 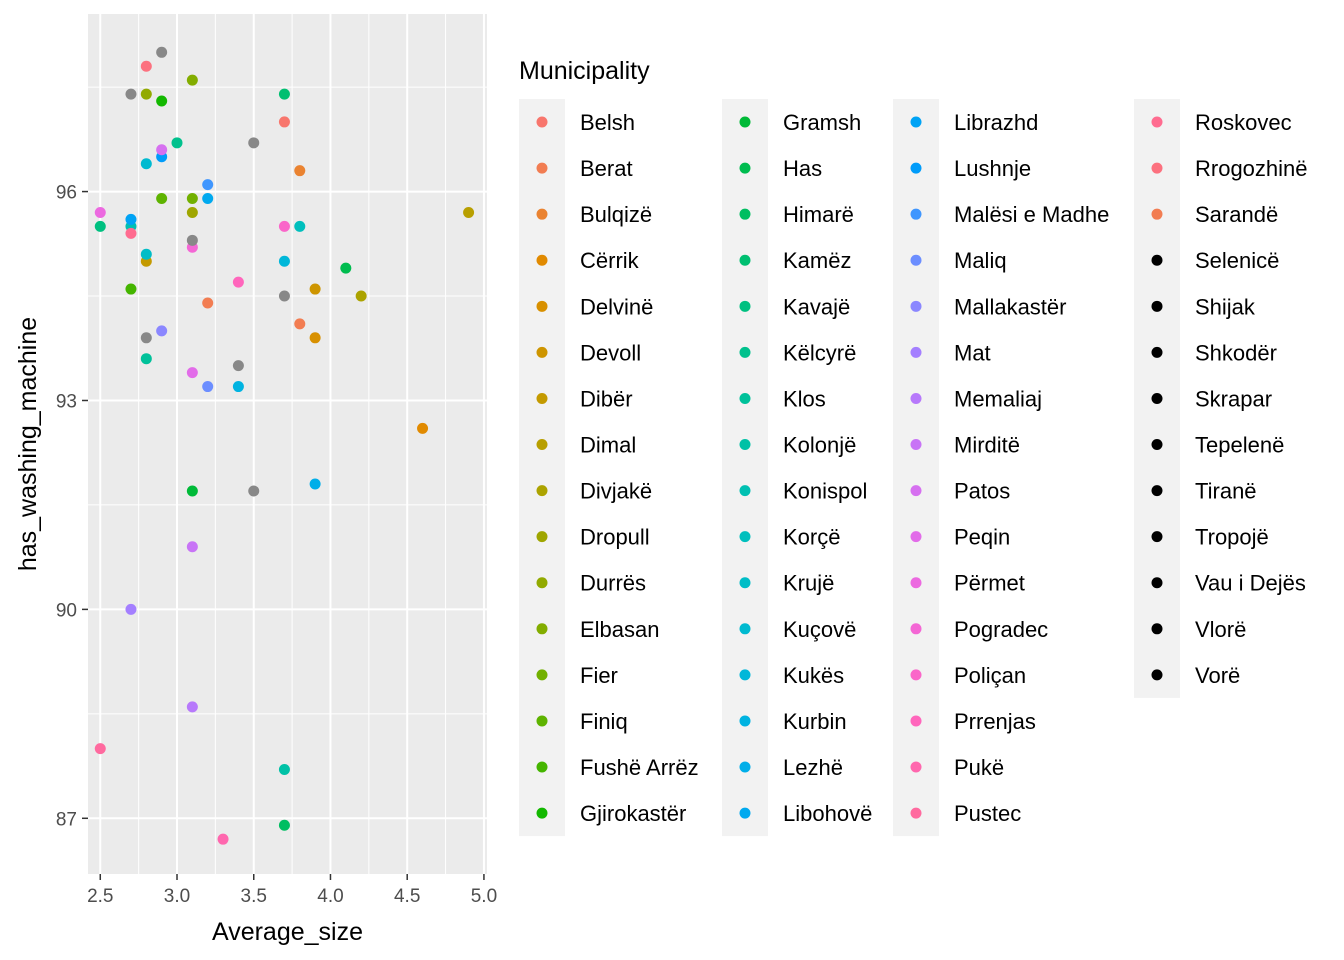 I want to click on legend-label: Mat, so click(x=972, y=352).